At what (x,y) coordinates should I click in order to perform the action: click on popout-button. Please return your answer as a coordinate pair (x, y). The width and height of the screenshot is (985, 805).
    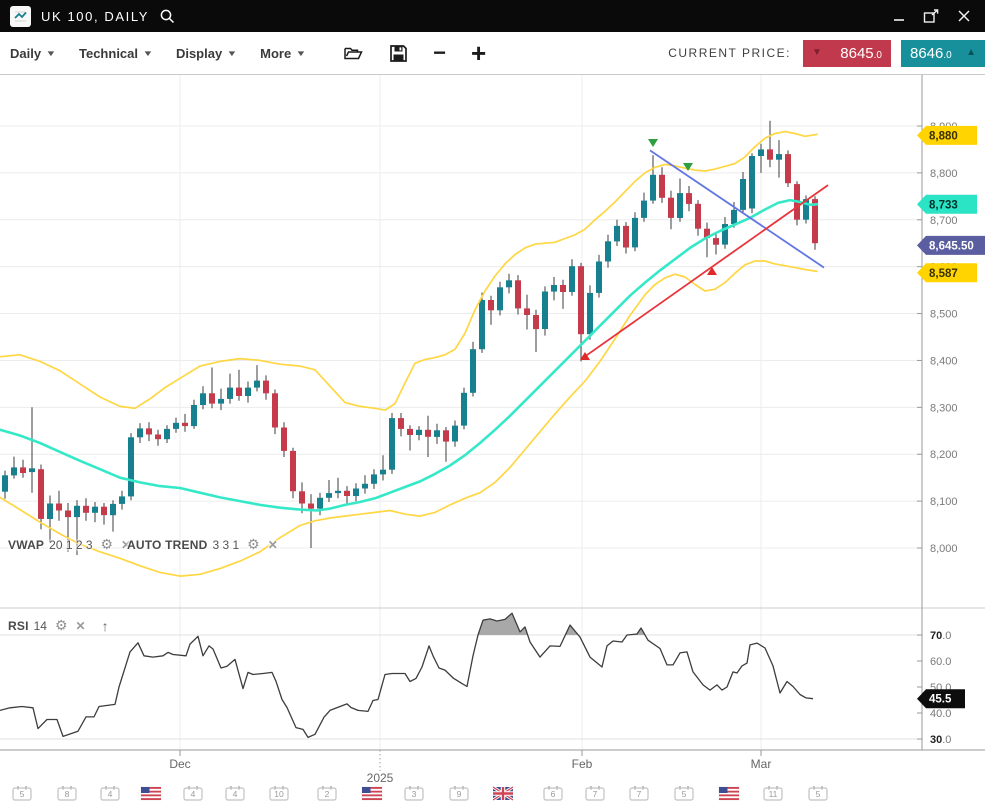
    Looking at the image, I should click on (931, 16).